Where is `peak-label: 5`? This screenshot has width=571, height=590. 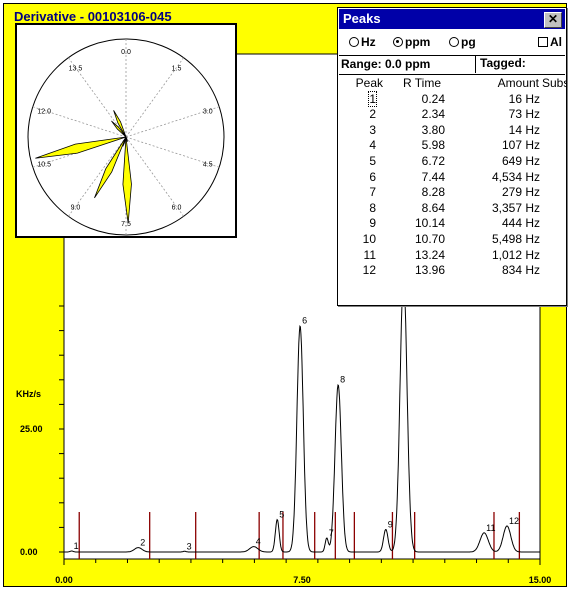 peak-label: 5 is located at coordinates (281, 515).